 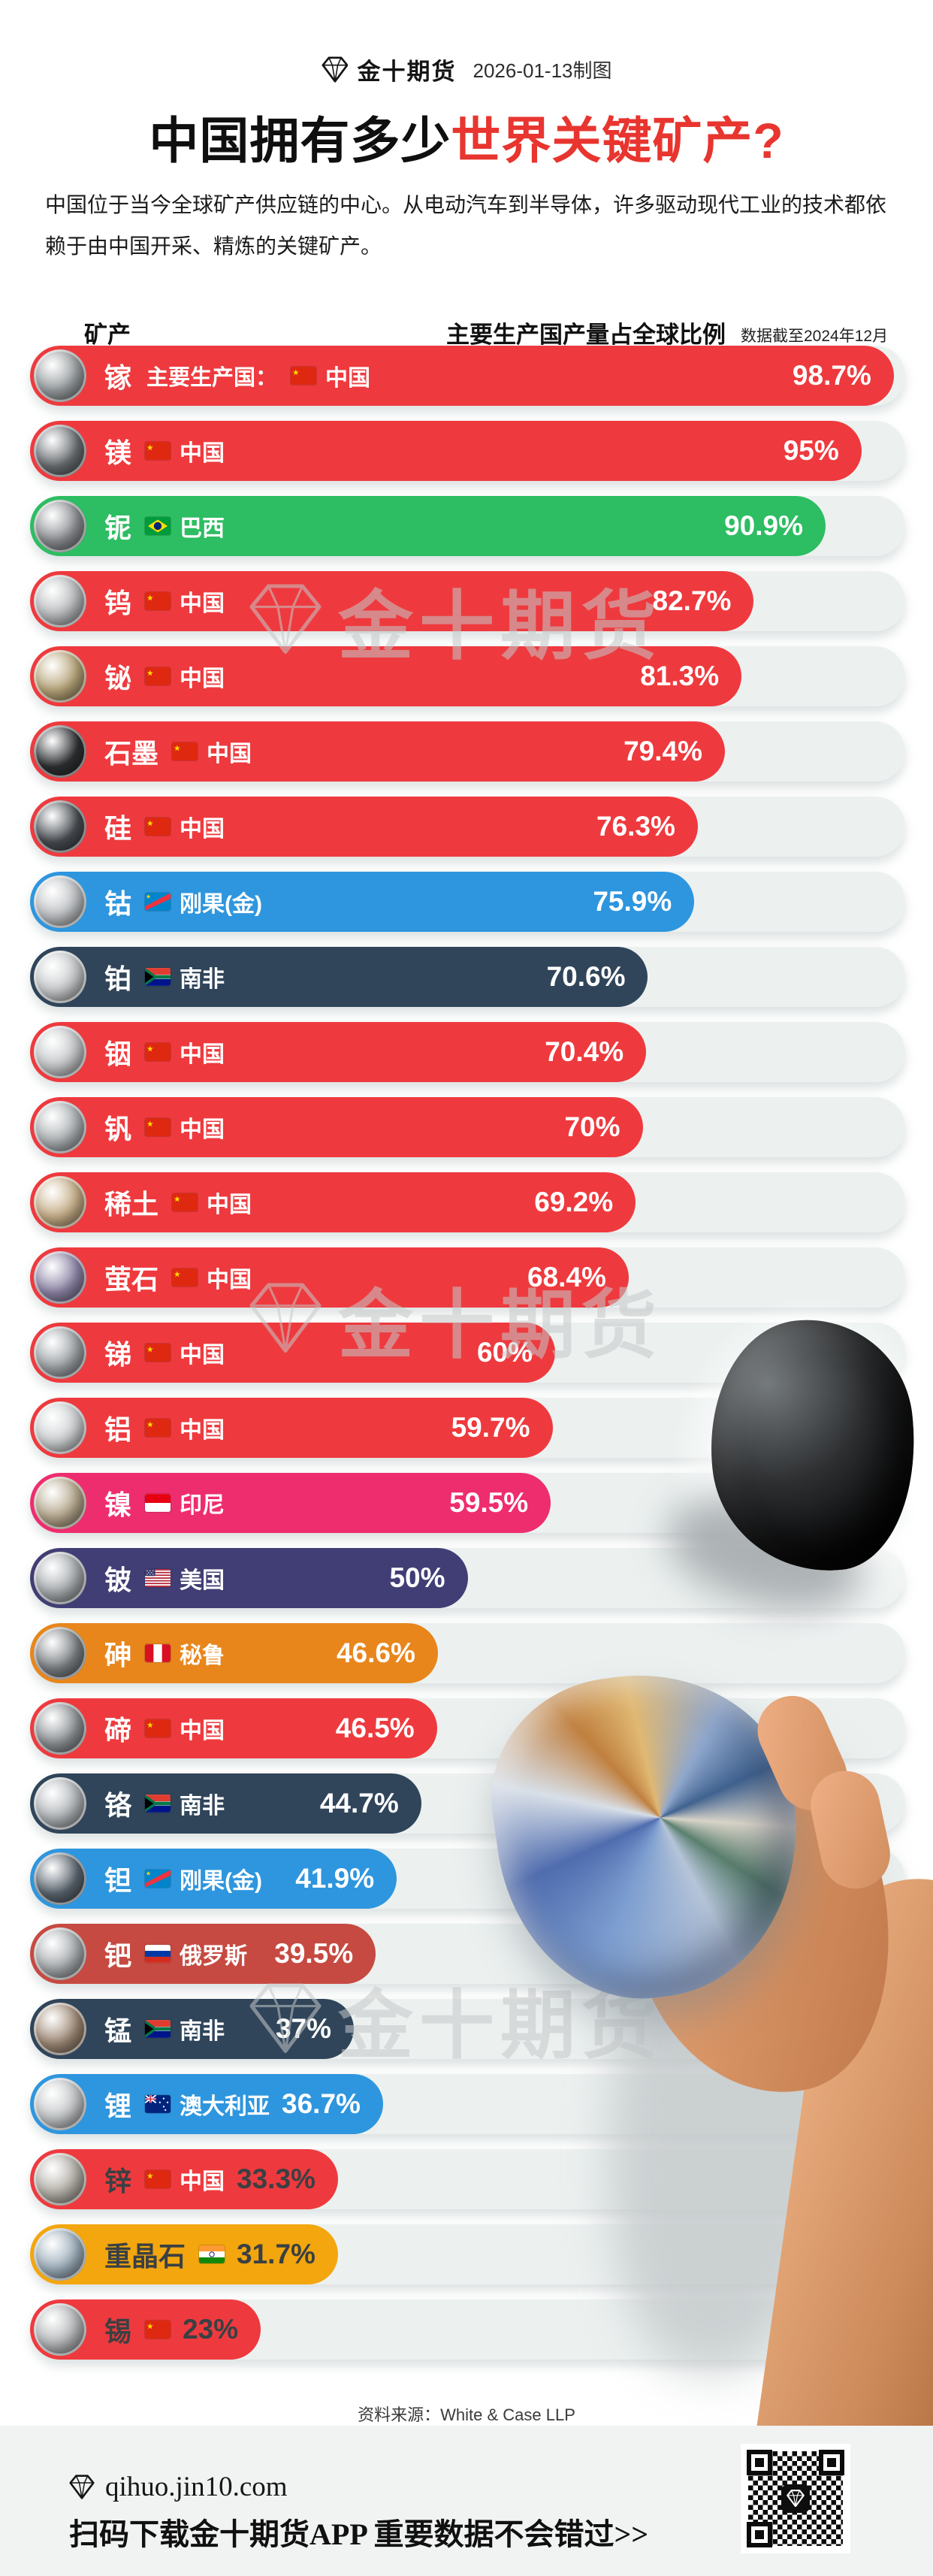 What do you see at coordinates (617, 140) in the screenshot?
I see `title-red-part: 世界关键矿产?` at bounding box center [617, 140].